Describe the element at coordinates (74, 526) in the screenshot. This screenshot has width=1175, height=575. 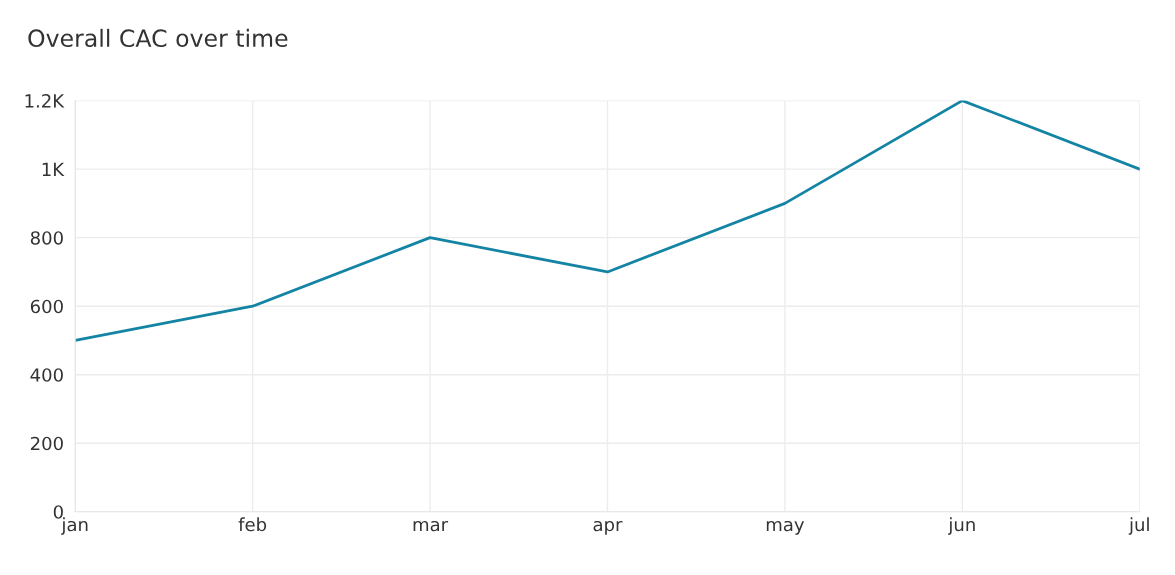
I see `x-tick-label: jan` at that location.